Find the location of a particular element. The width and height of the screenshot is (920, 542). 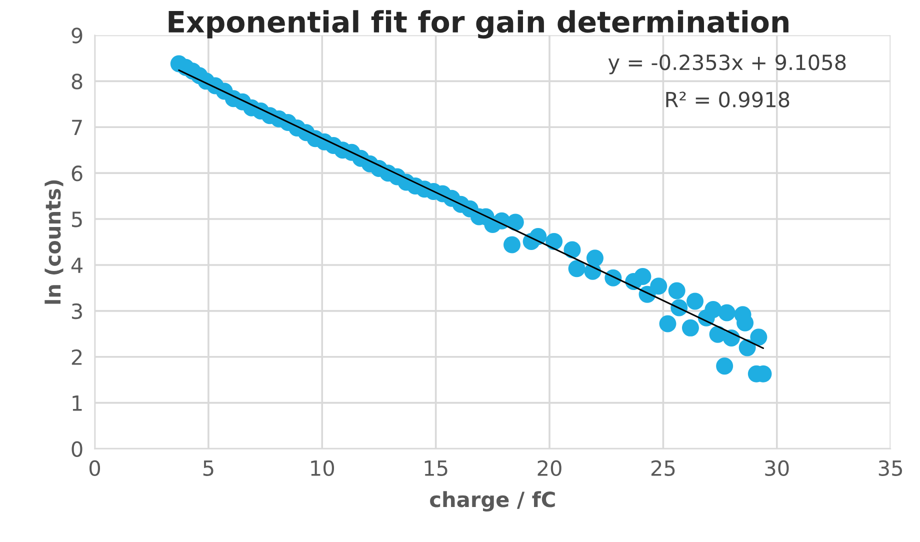

x-tick-label: 20 is located at coordinates (550, 468).